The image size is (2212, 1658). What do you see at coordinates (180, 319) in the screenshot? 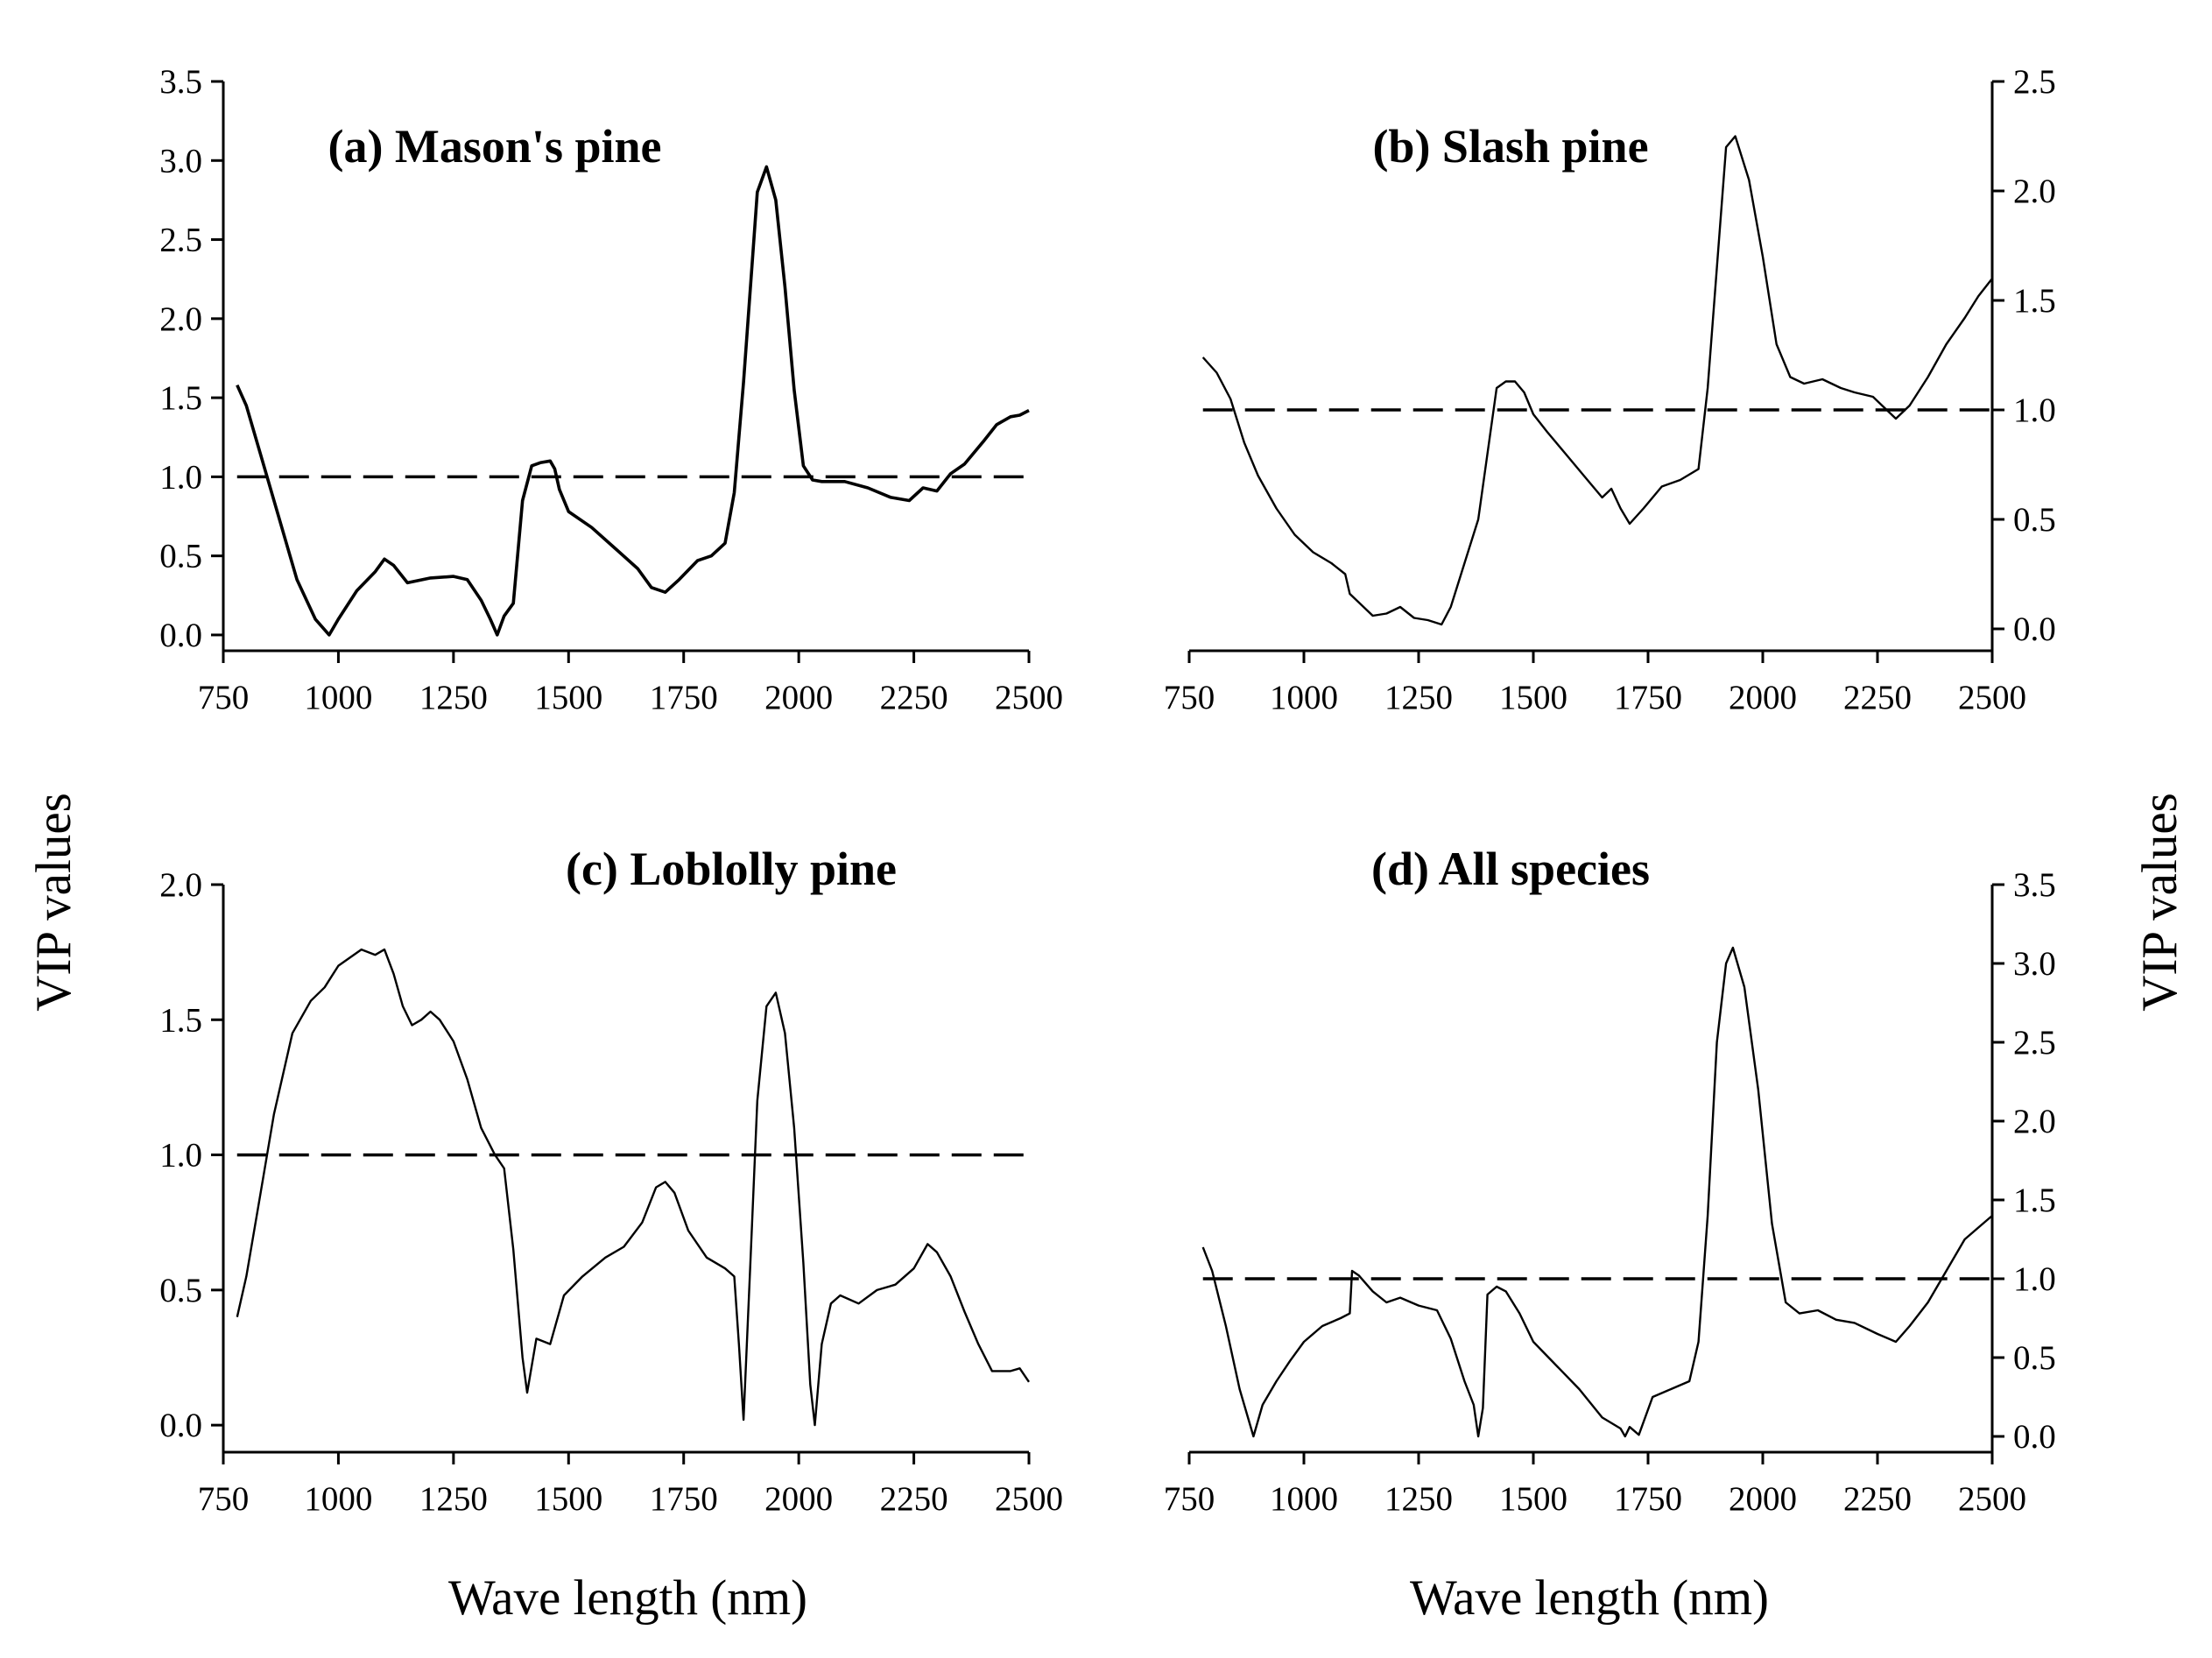
I see `panel-0-y-tick-label: 2.0` at bounding box center [180, 319].